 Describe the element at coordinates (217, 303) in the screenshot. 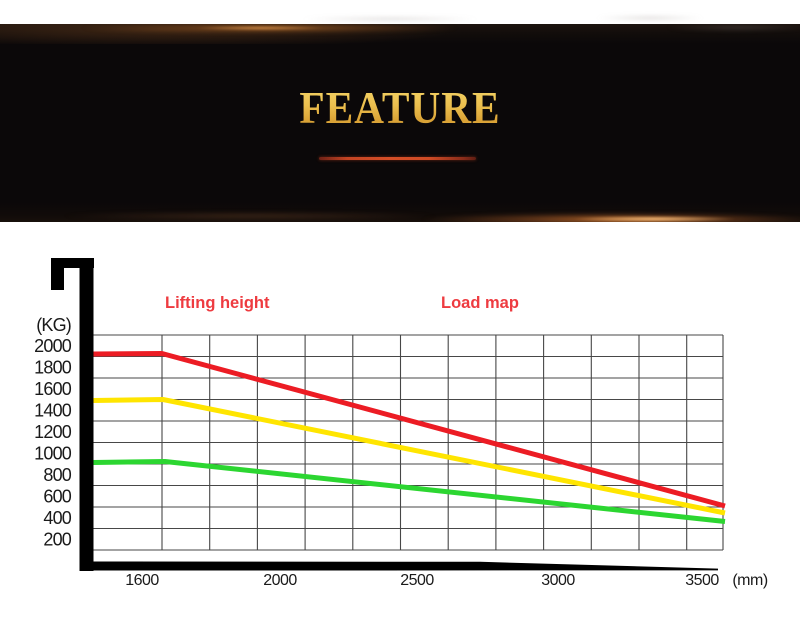

I see `svg-text: Lifting height` at that location.